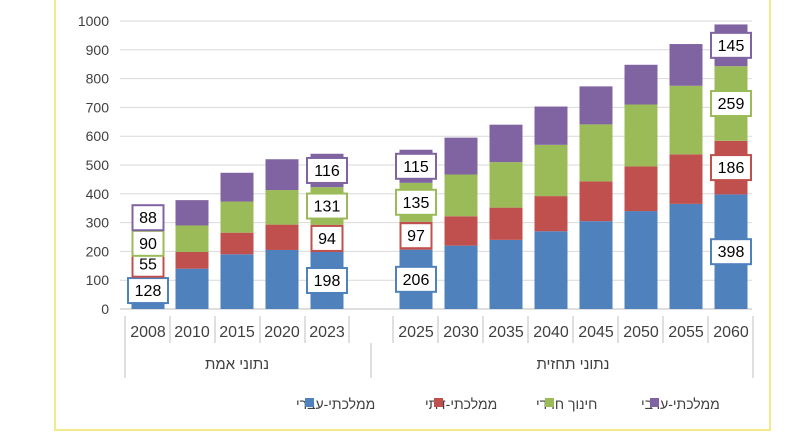  Describe the element at coordinates (416, 332) in the screenshot. I see `x-tick-label: 2025` at that location.